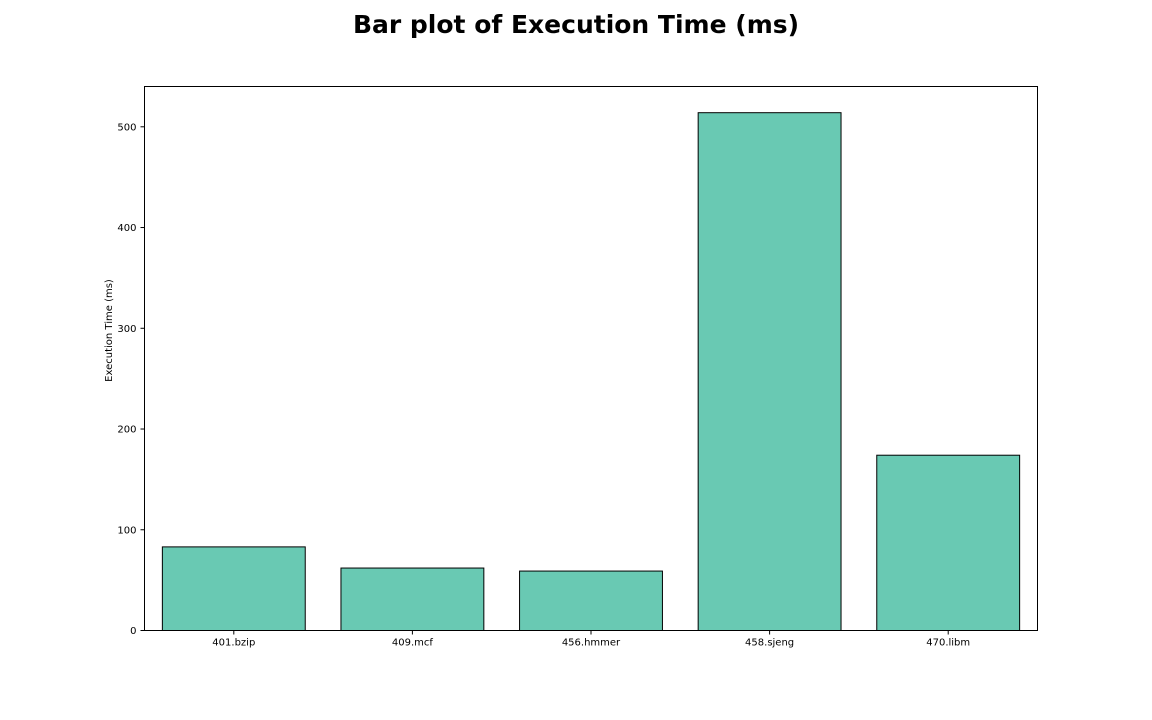  What do you see at coordinates (576, 24) in the screenshot?
I see `chart-title: Bar plot of Execution Time (ms)` at bounding box center [576, 24].